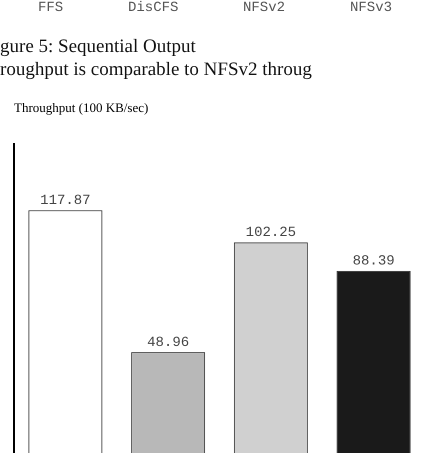 The width and height of the screenshot is (429, 453). What do you see at coordinates (271, 233) in the screenshot?
I see `data-label: 102.25` at bounding box center [271, 233].